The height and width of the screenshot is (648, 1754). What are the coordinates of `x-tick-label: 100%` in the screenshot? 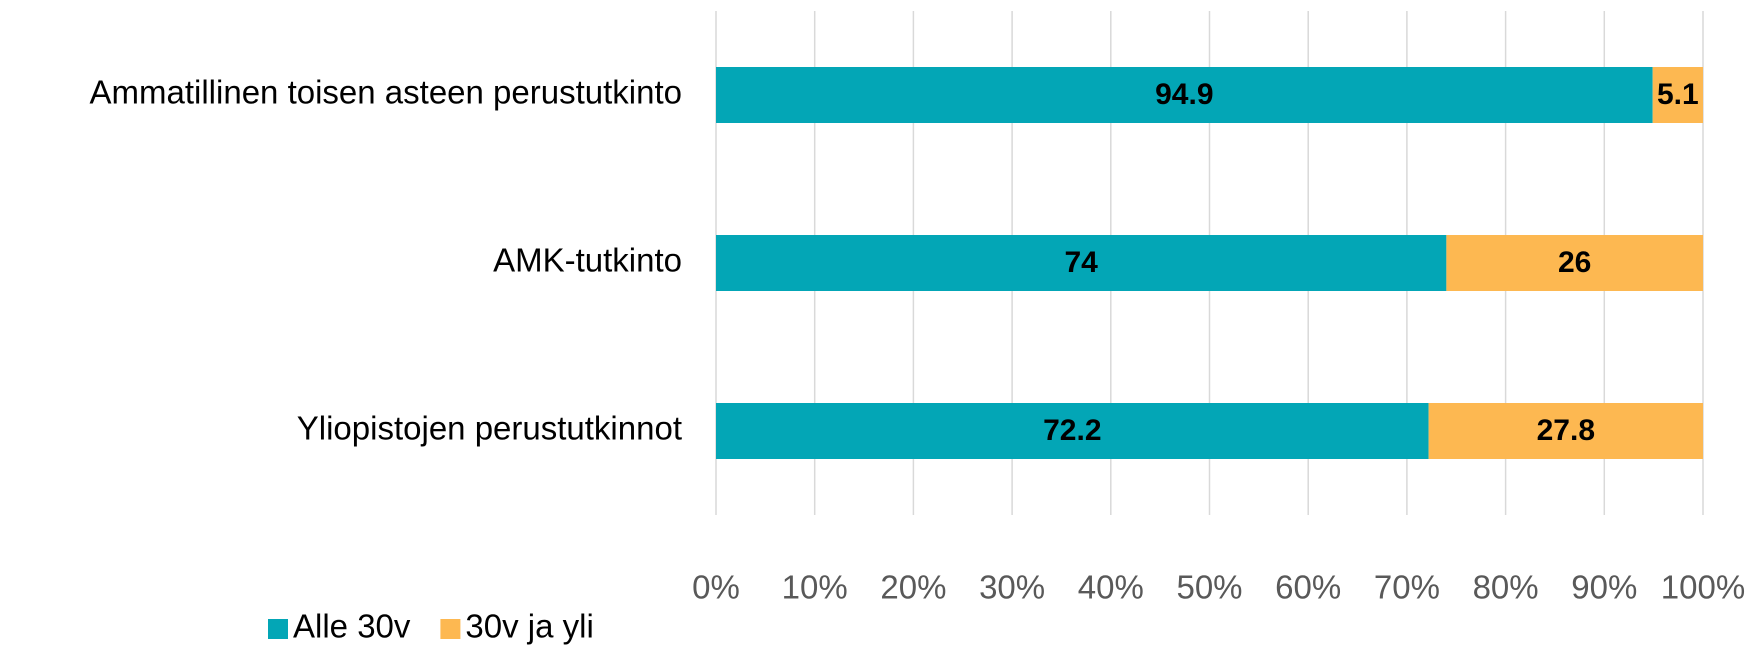 It's located at (1703, 587).